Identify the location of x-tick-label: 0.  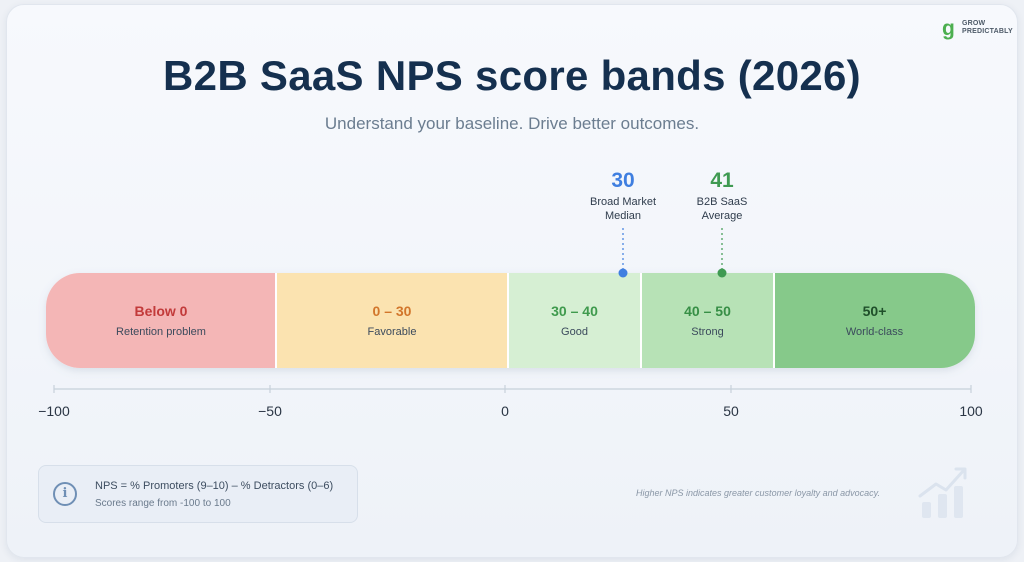
(505, 411).